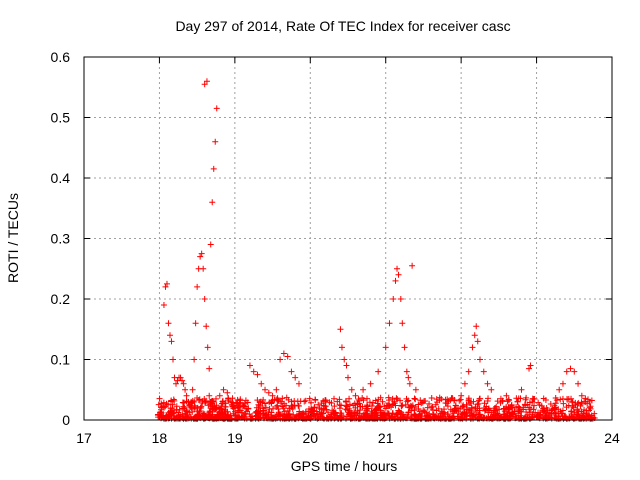 This screenshot has height=480, width=640. Describe the element at coordinates (13, 238) in the screenshot. I see `y-axis-label: ROTI / TECUs` at that location.